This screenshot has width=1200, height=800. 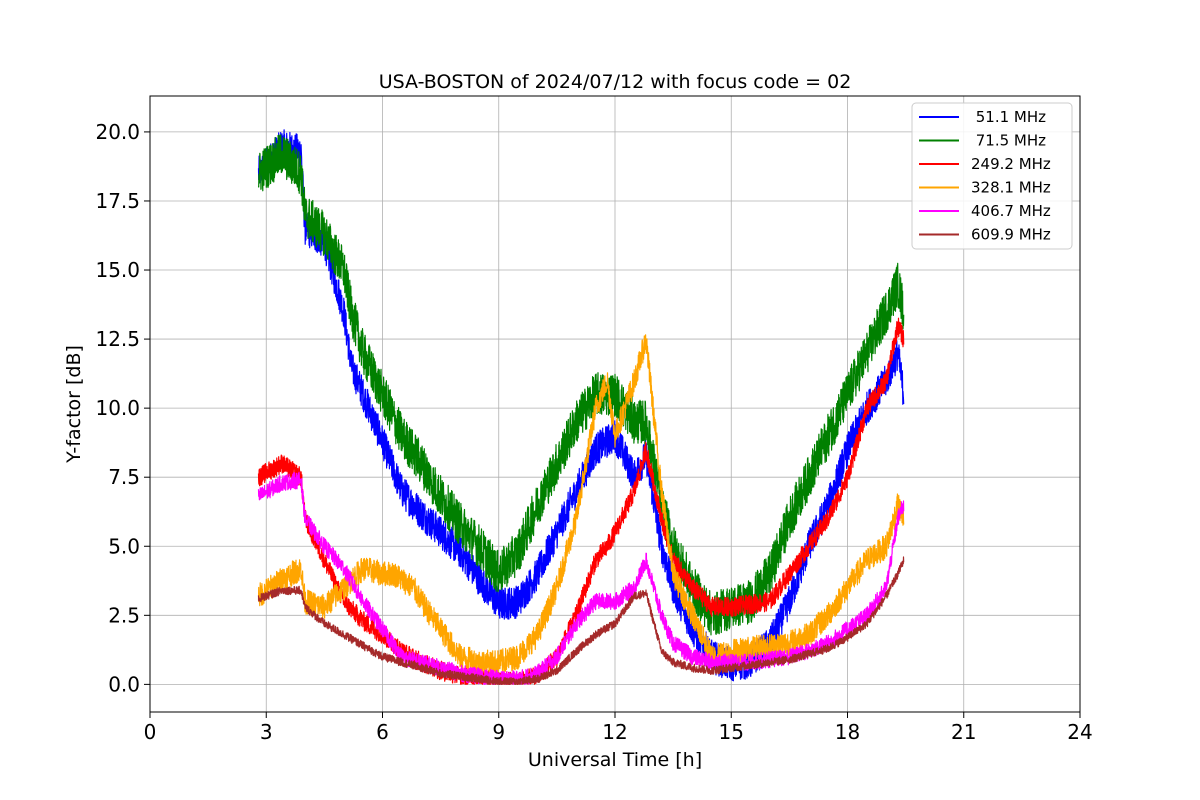 What do you see at coordinates (963, 732) in the screenshot?
I see `x-tick-label: 21` at bounding box center [963, 732].